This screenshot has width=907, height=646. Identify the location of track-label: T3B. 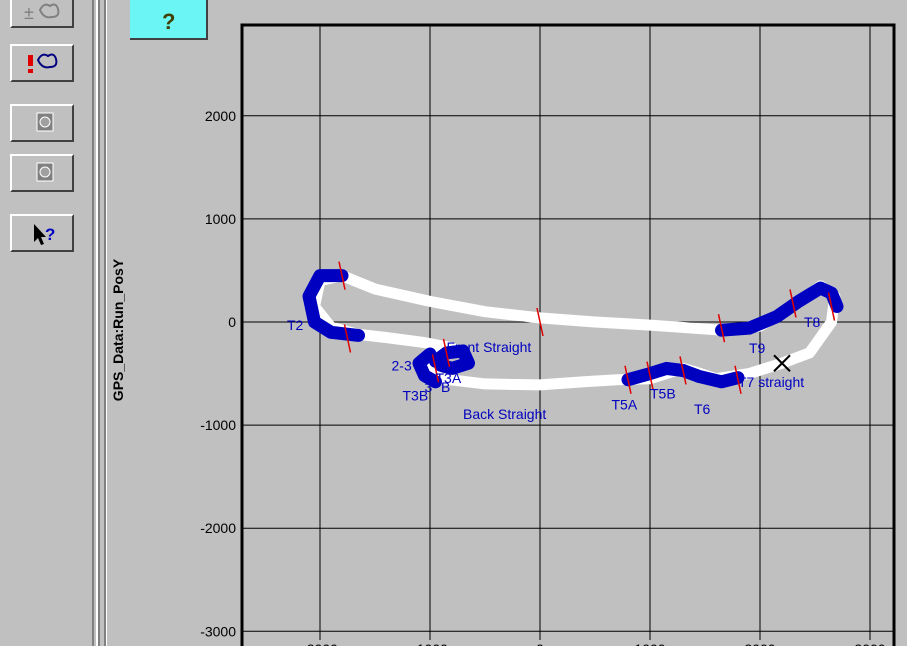
(416, 395).